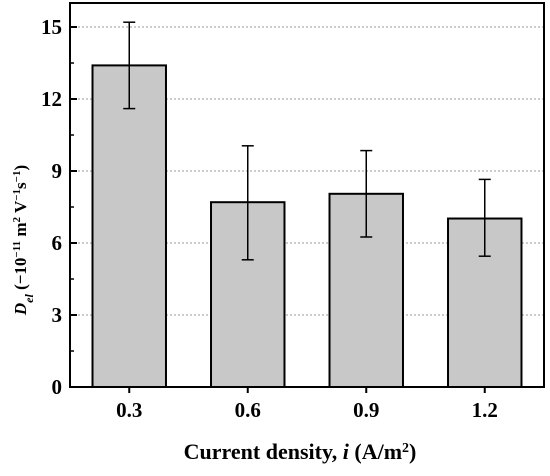  What do you see at coordinates (51, 99) in the screenshot?
I see `y-tick-label: 12` at bounding box center [51, 99].